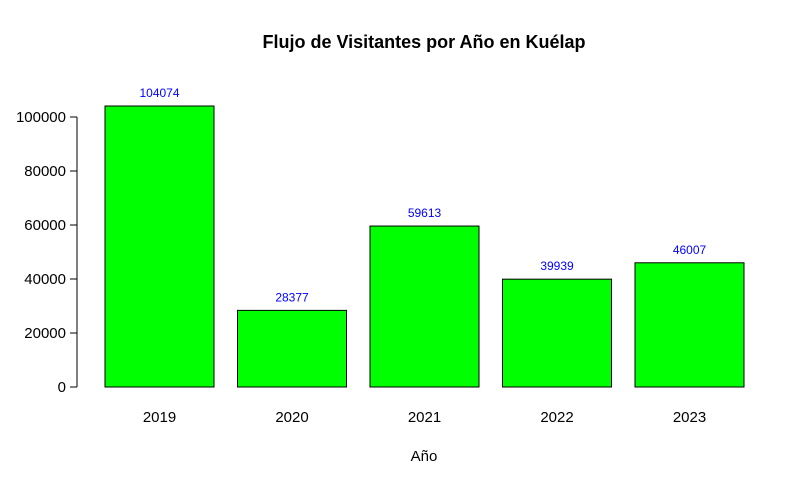  I want to click on x-tick-label-2019: 2019, so click(159, 417).